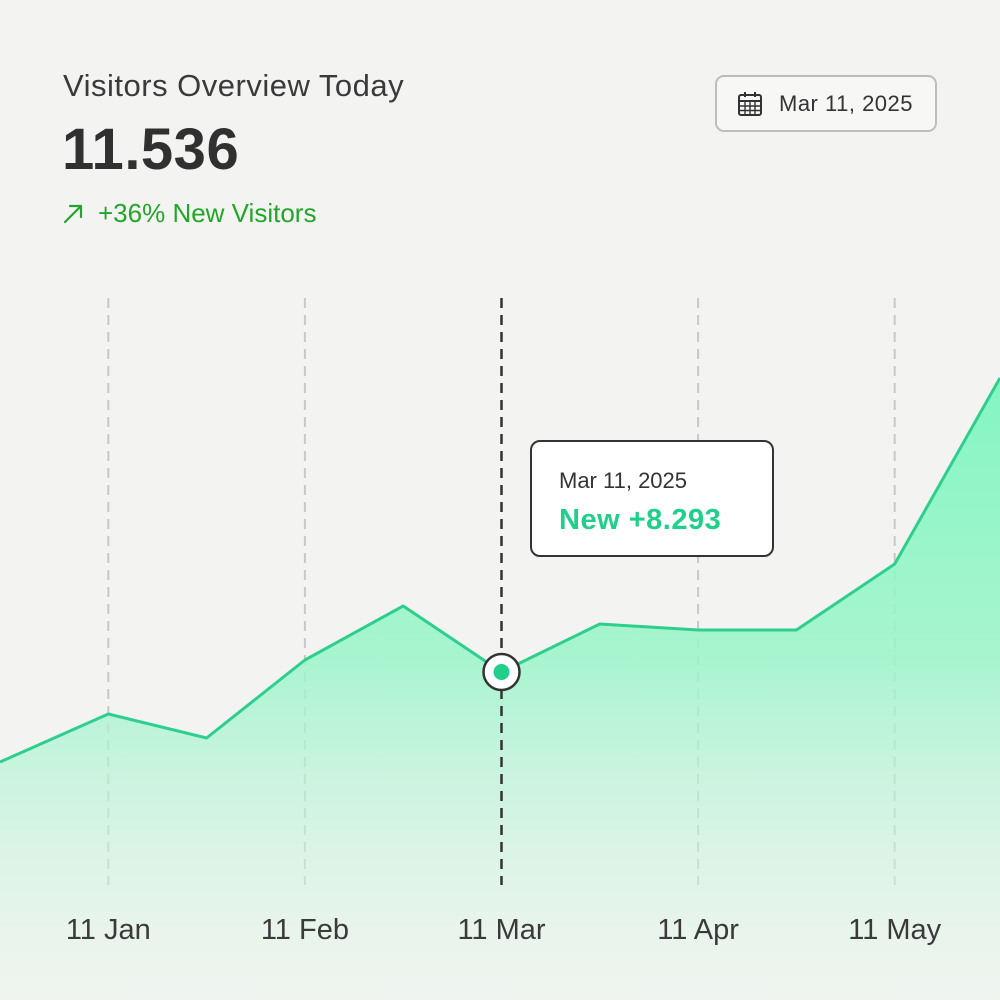 The image size is (1000, 1000). What do you see at coordinates (894, 930) in the screenshot?
I see `x-tick-label: 11 May` at bounding box center [894, 930].